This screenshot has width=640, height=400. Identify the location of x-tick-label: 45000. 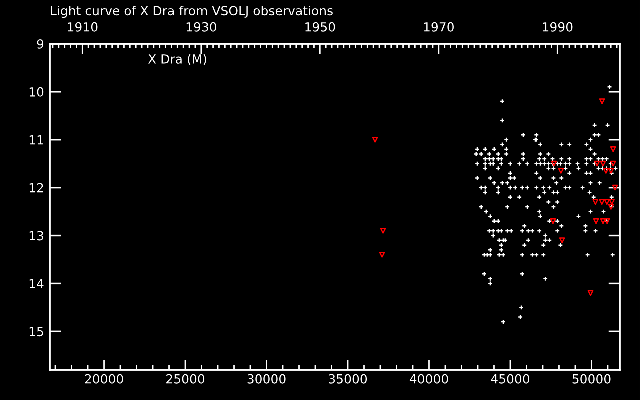
(510, 379).